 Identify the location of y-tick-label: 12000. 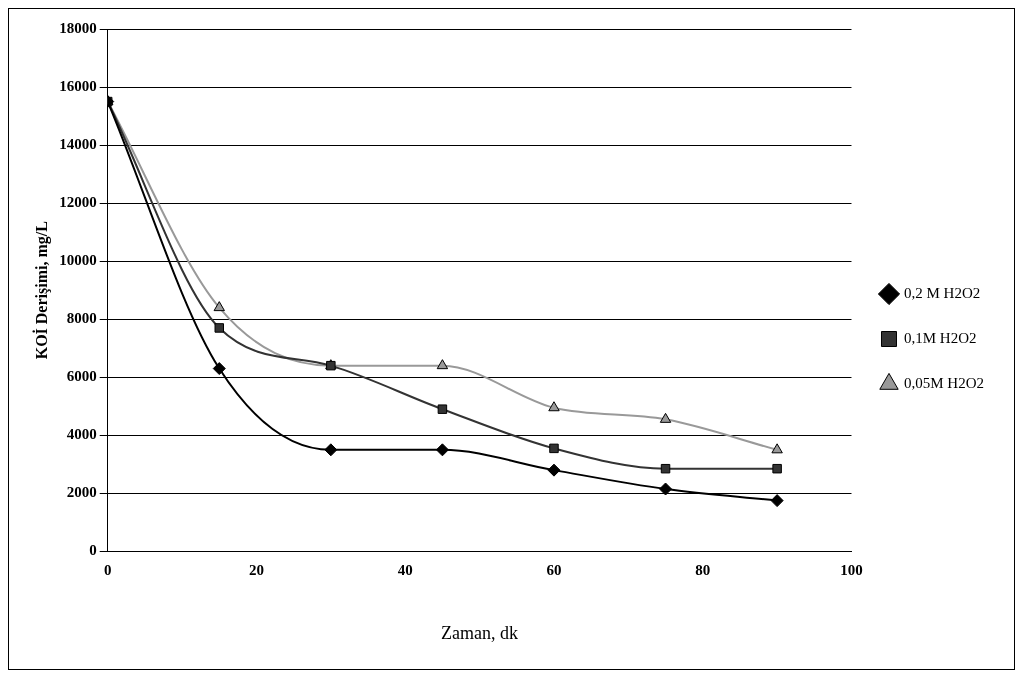
(78, 202).